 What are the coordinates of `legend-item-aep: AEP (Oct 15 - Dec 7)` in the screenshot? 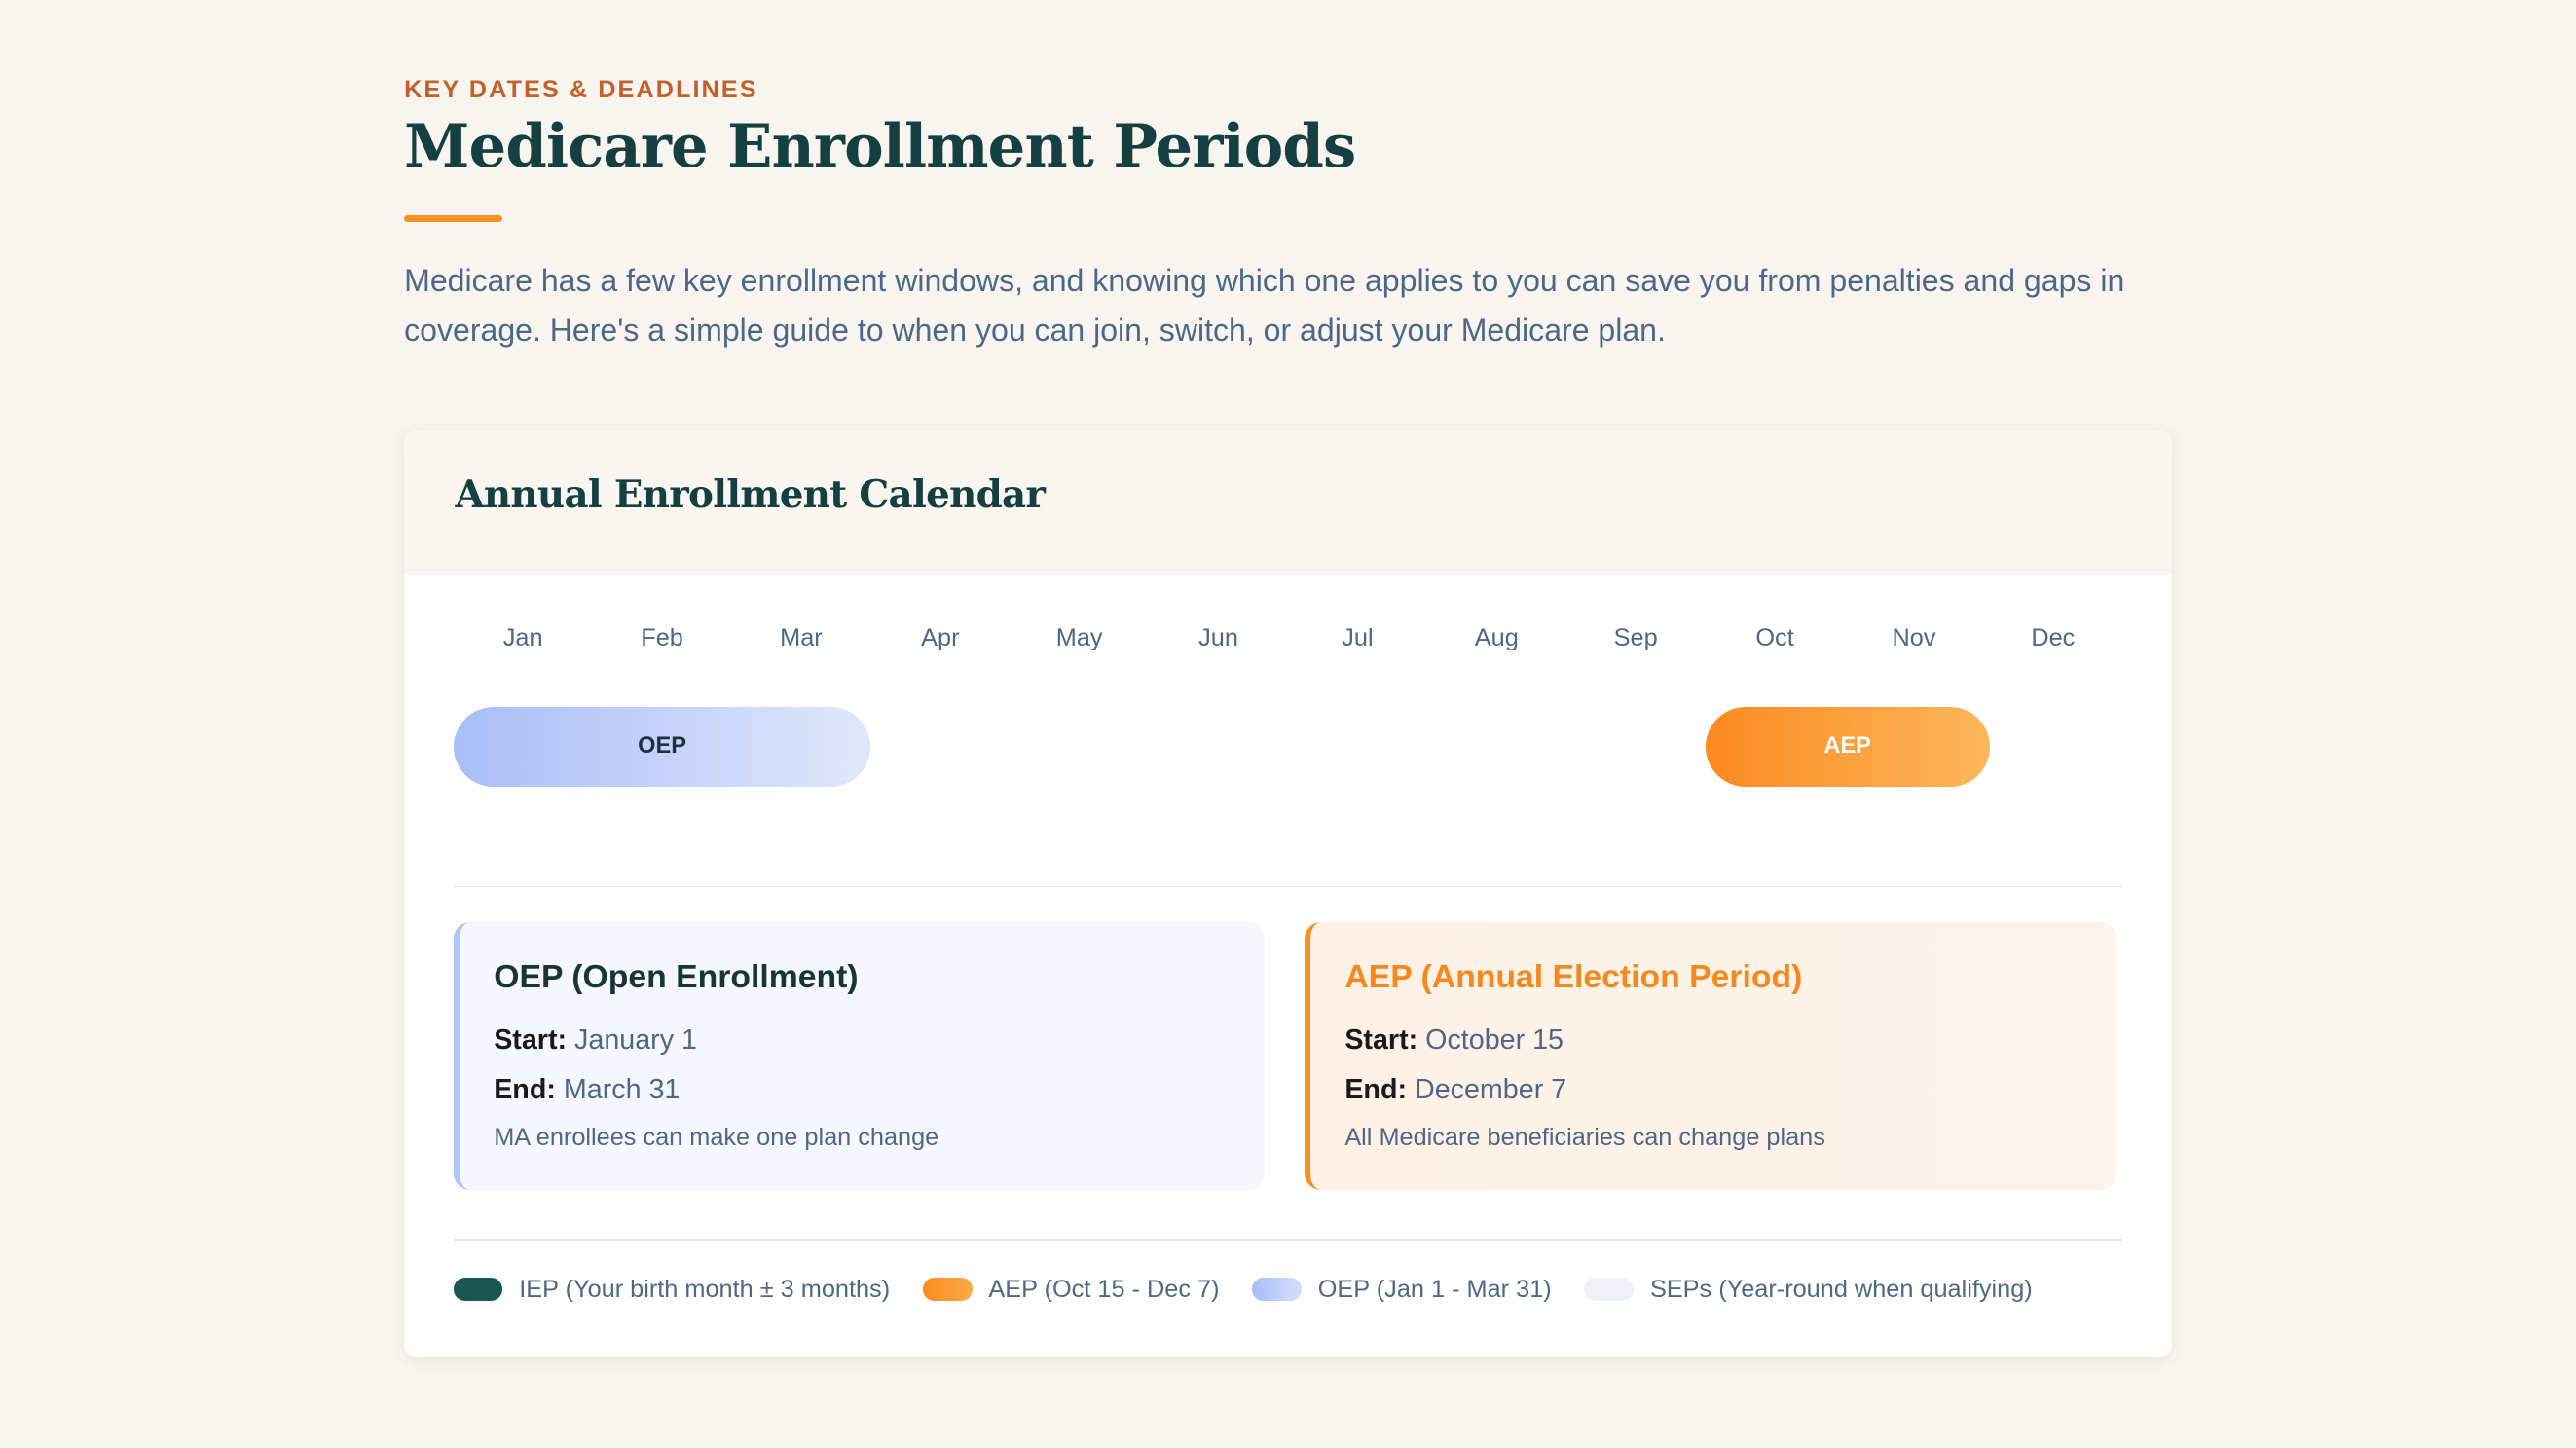 It's located at (1071, 1289).